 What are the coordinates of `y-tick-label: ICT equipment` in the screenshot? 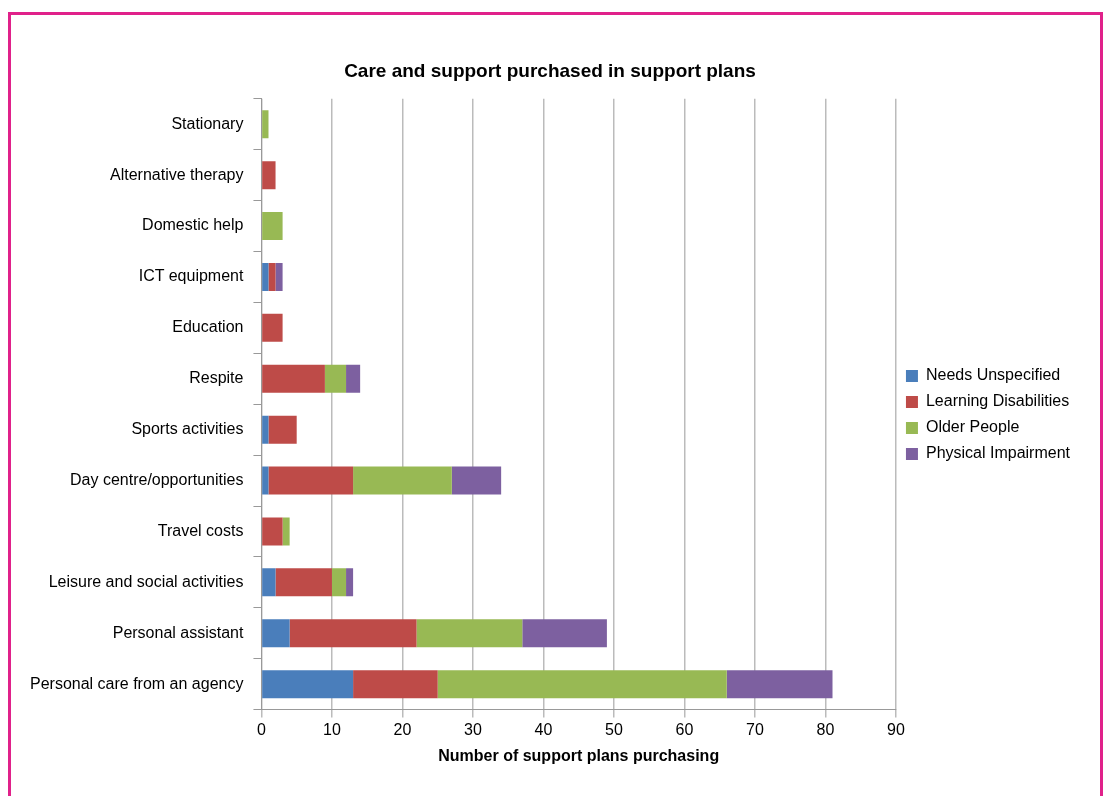 It's located at (191, 276).